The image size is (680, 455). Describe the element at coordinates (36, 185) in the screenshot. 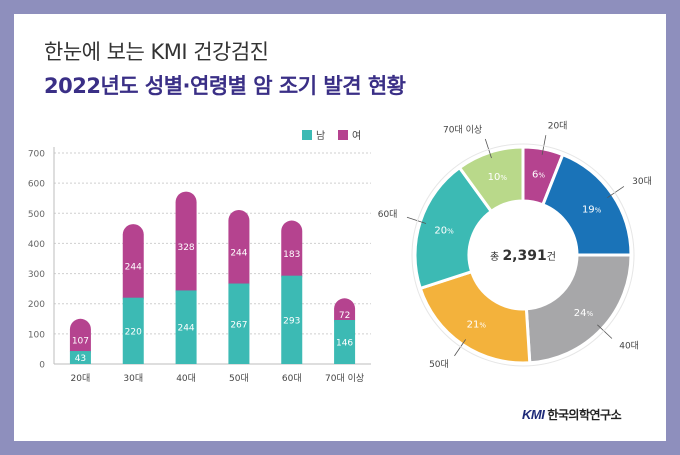

I see `y-tick-label: 600` at that location.